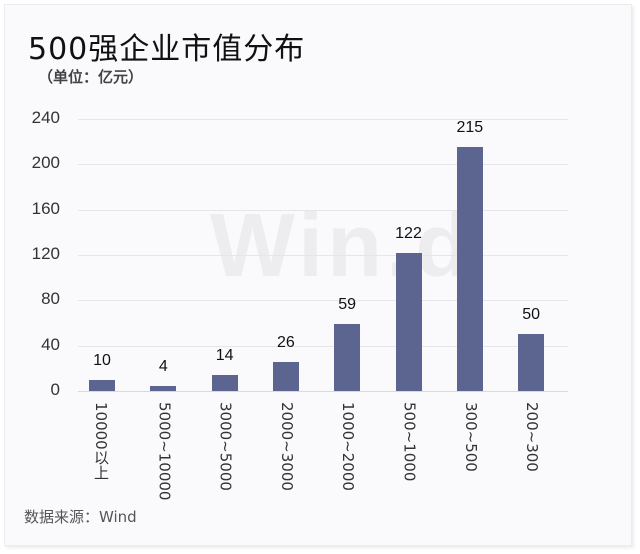 Image resolution: width=640 pixels, height=554 pixels. I want to click on y-tick-label: 120, so click(45, 253).